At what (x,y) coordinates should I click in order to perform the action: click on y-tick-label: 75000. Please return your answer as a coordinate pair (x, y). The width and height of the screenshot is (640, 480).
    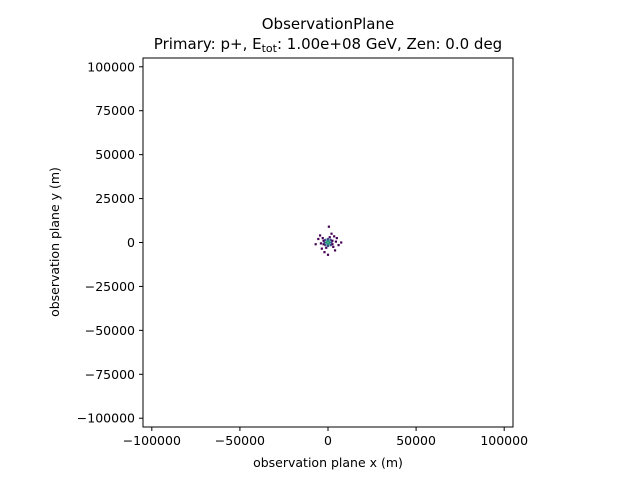
    Looking at the image, I should click on (115, 110).